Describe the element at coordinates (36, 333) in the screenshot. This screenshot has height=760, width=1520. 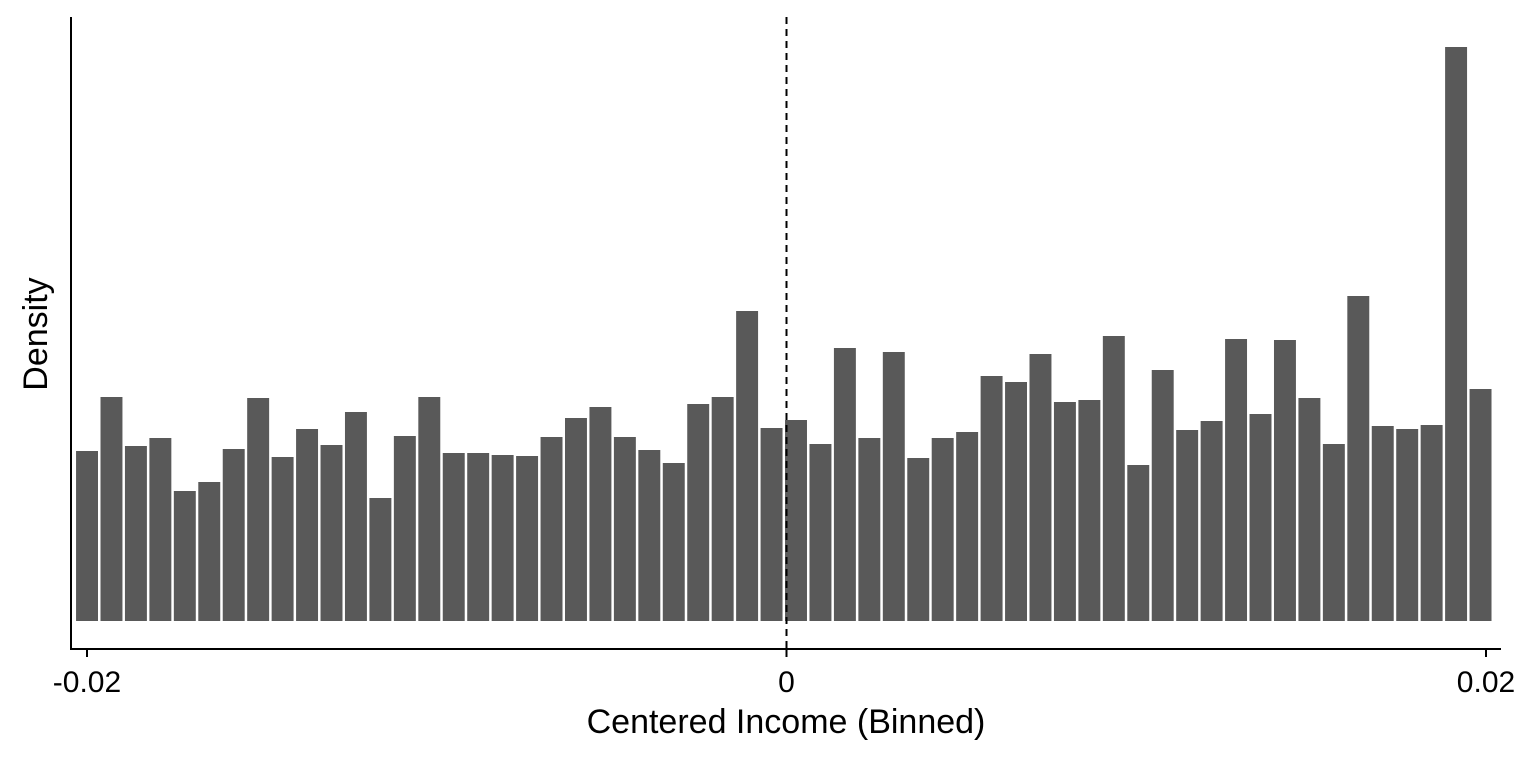
I see `y-axis-title: Density` at that location.